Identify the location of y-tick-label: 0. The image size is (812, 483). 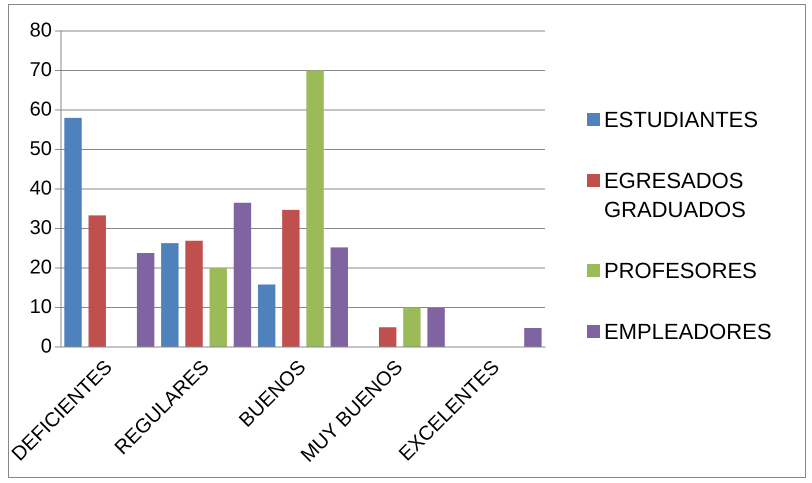
(46, 346).